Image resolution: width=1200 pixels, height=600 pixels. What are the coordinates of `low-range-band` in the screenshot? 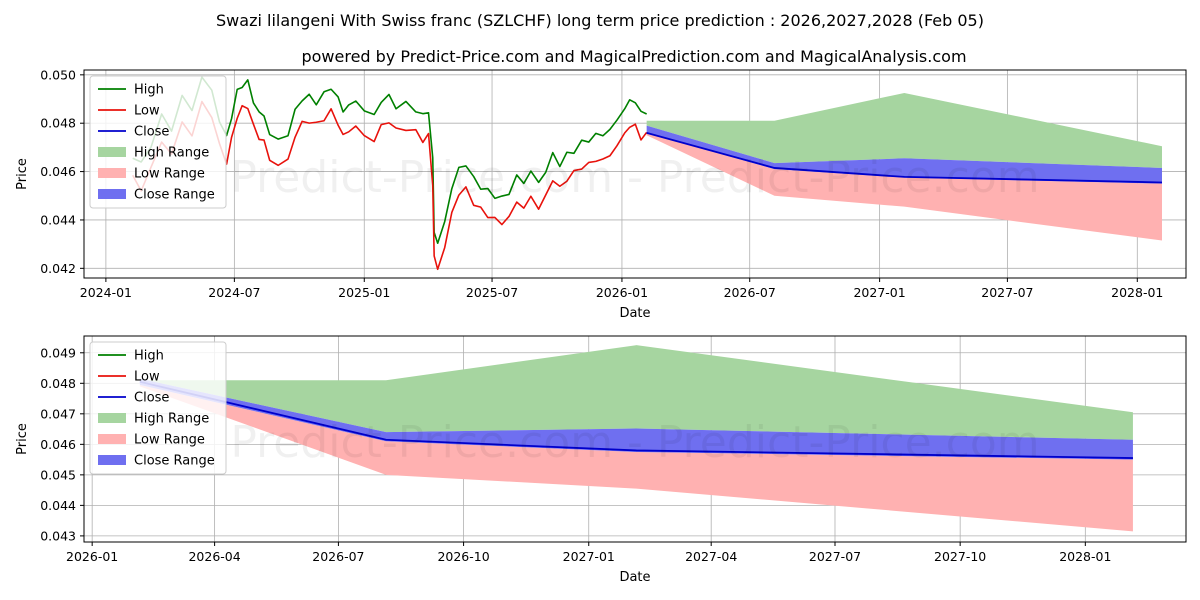 It's located at (904, 186).